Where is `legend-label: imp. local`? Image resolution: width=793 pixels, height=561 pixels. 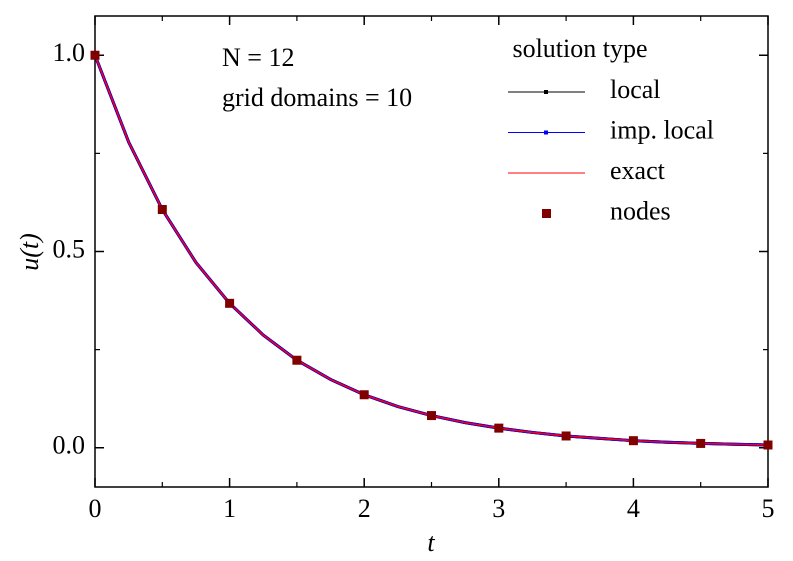
legend-label: imp. local is located at coordinates (662, 129).